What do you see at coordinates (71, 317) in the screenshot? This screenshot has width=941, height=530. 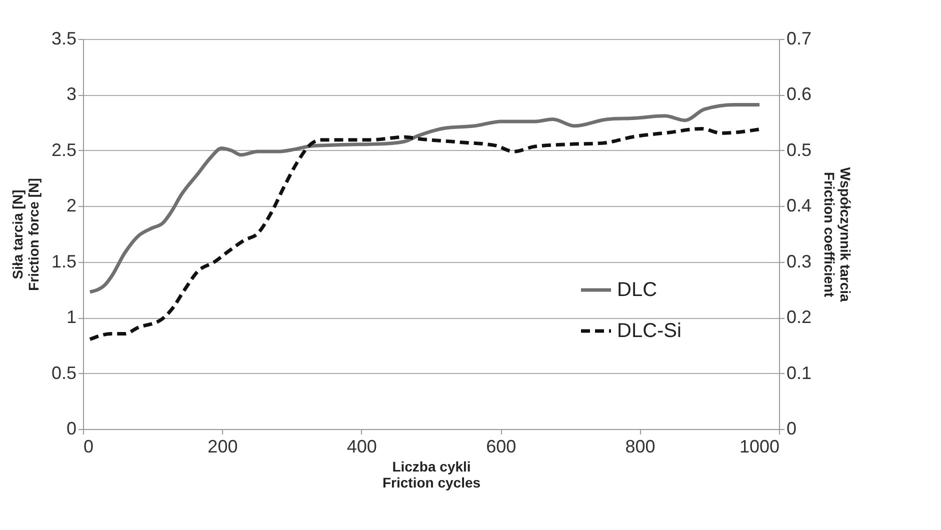 I see `y-tick-label: 1` at bounding box center [71, 317].